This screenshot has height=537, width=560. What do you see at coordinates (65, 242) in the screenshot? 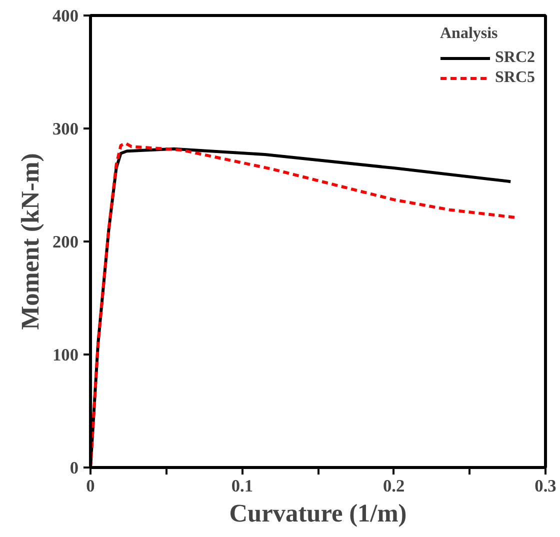
I see `y-tick-label: 200` at bounding box center [65, 242].